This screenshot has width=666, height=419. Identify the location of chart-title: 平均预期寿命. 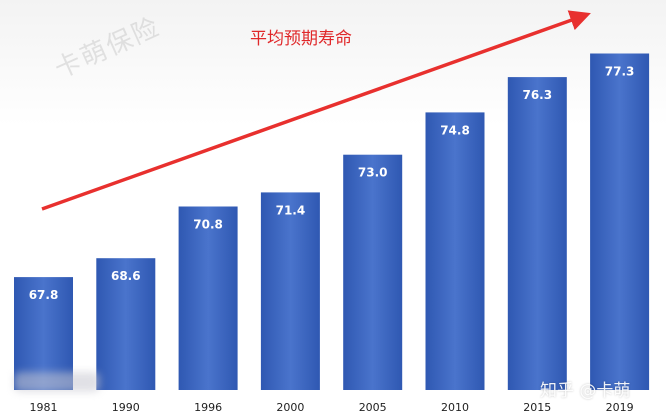
(301, 39).